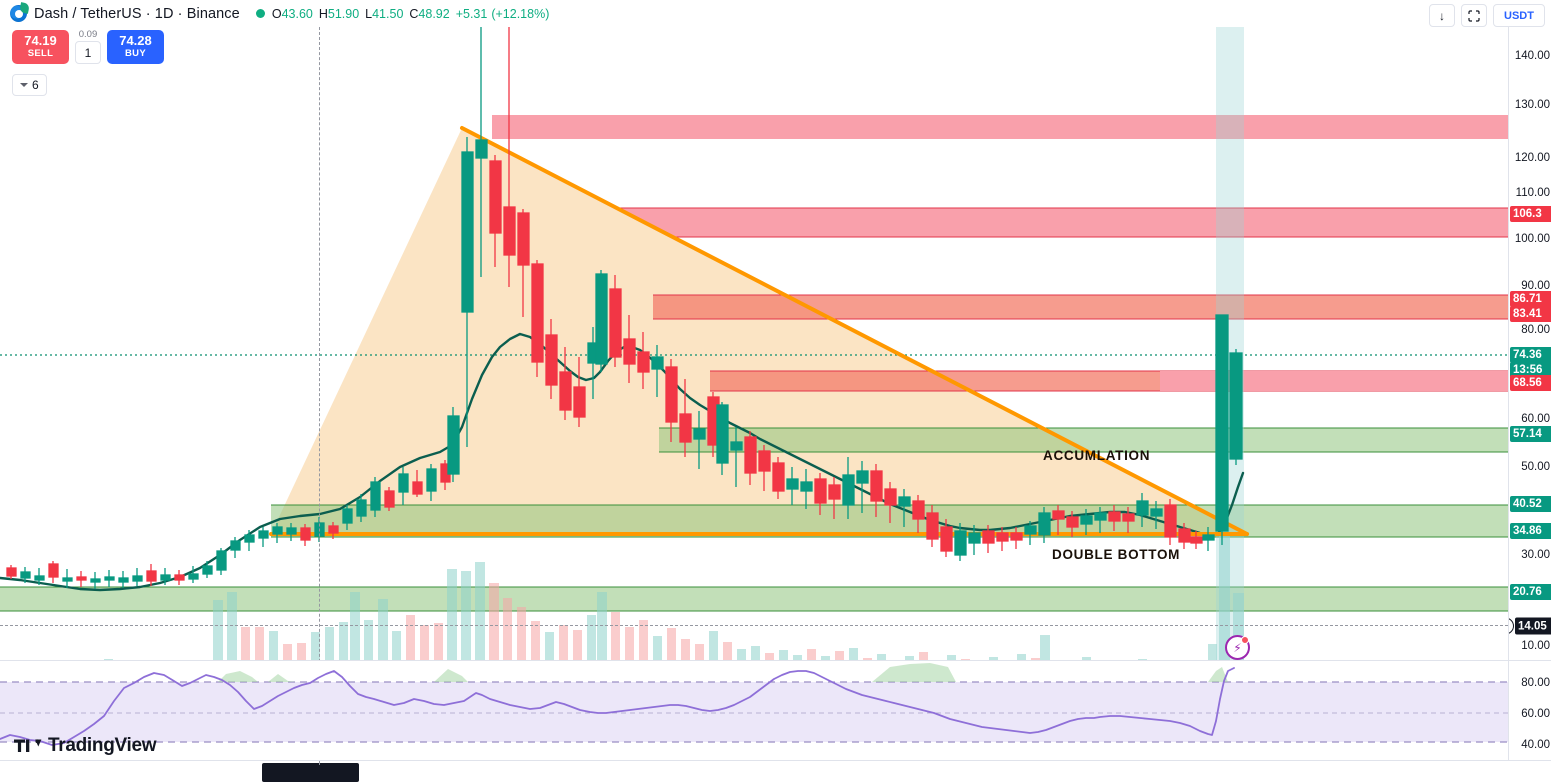 The image size is (1551, 784). Describe the element at coordinates (40, 40) in the screenshot. I see `sell-price: 74.19` at that location.